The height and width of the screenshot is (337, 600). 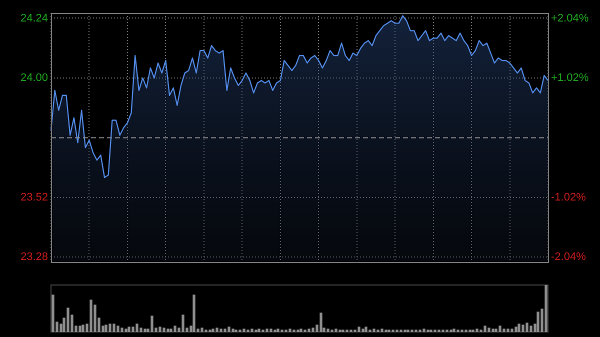 I want to click on y-tick-label: 23.52, so click(x=34, y=197).